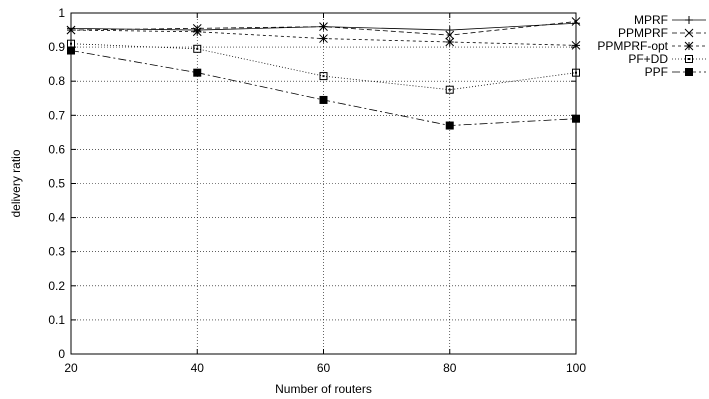 This screenshot has height=399, width=709. What do you see at coordinates (56, 81) in the screenshot?
I see `y-tick-label: 0.8` at bounding box center [56, 81].